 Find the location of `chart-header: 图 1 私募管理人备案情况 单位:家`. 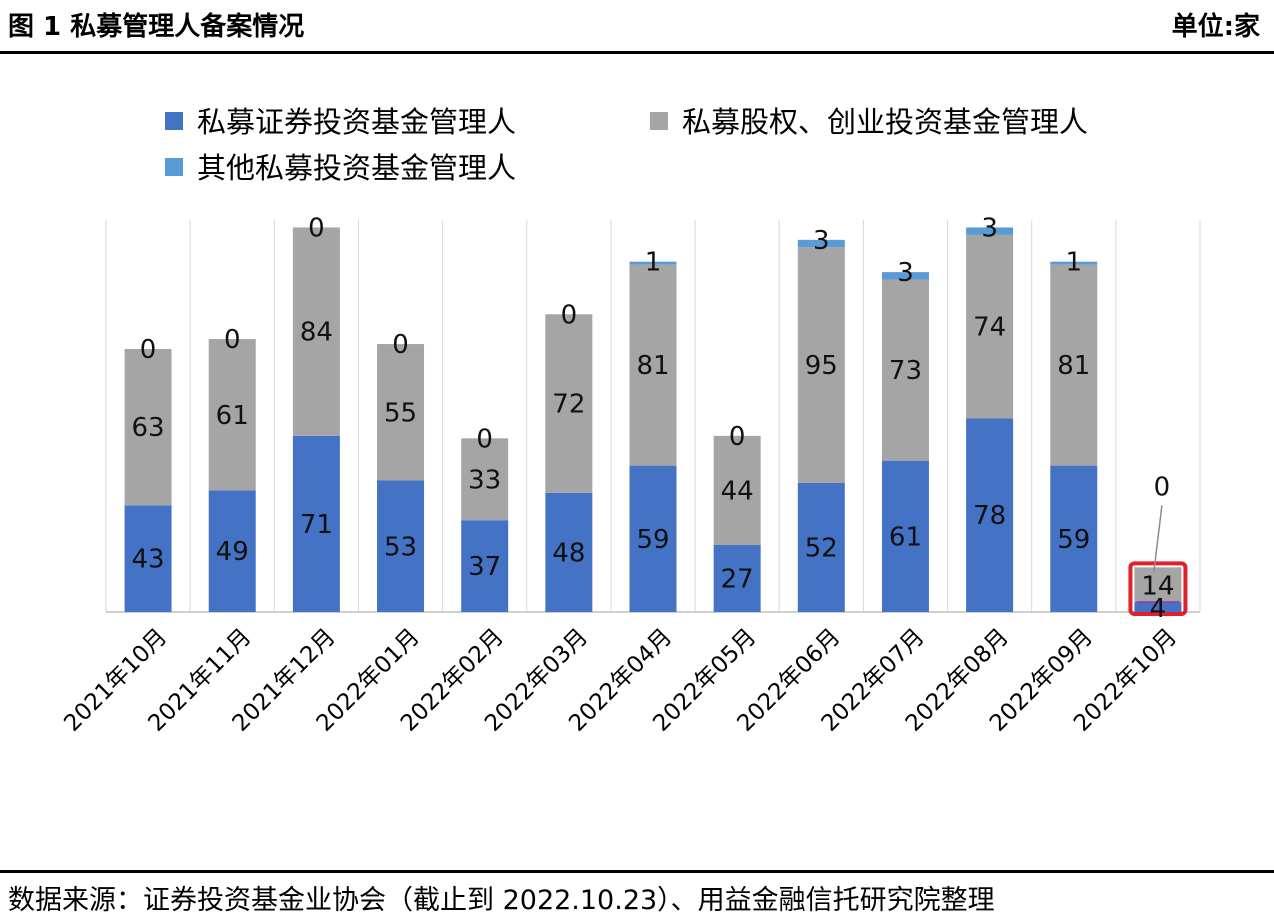

chart-header: 图 1 私募管理人备案情况 单位:家 is located at coordinates (637, 26).